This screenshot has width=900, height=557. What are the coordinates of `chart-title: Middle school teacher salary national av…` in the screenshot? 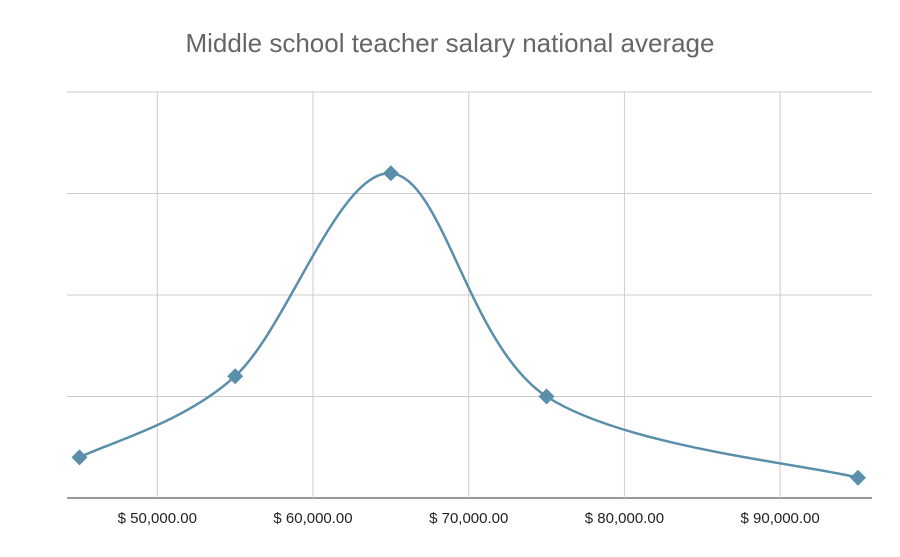 It's located at (450, 43).